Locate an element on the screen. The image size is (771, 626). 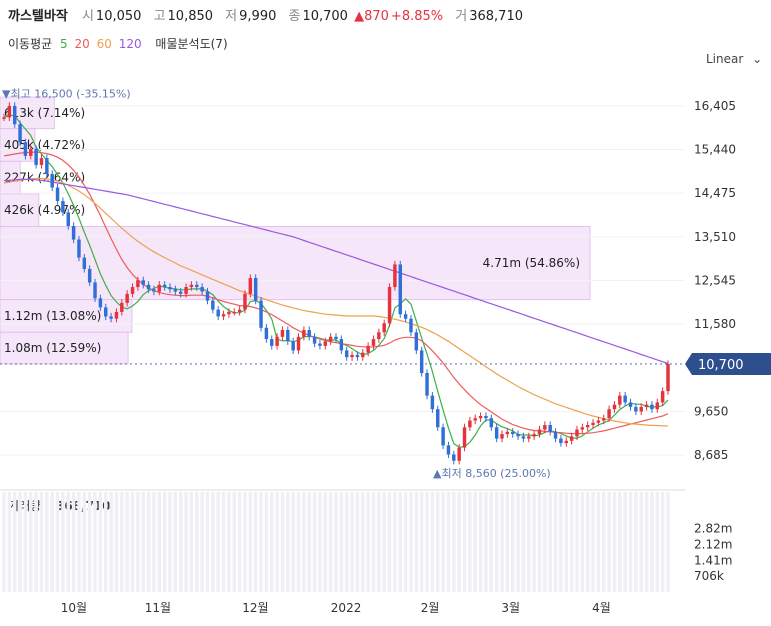
ma-120-label: 120 is located at coordinates (130, 44).